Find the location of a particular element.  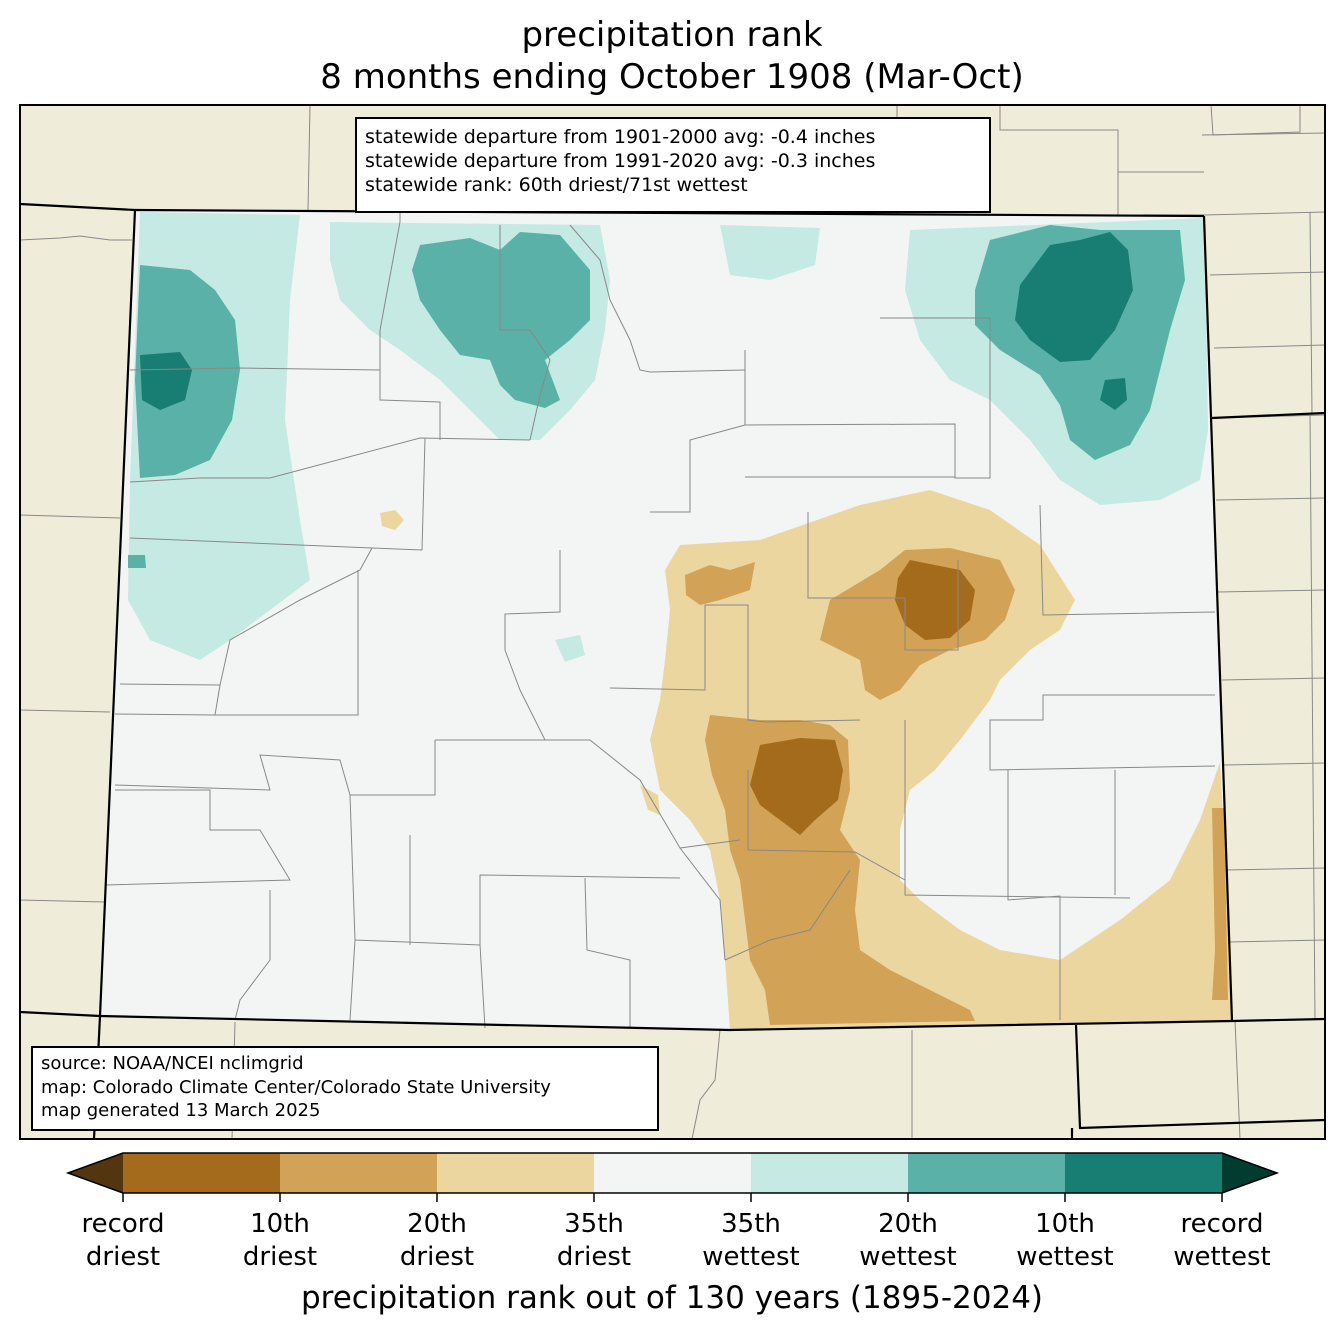

stats-line-rank: statewide rank: 60th driest/71st wettest is located at coordinates (556, 185).